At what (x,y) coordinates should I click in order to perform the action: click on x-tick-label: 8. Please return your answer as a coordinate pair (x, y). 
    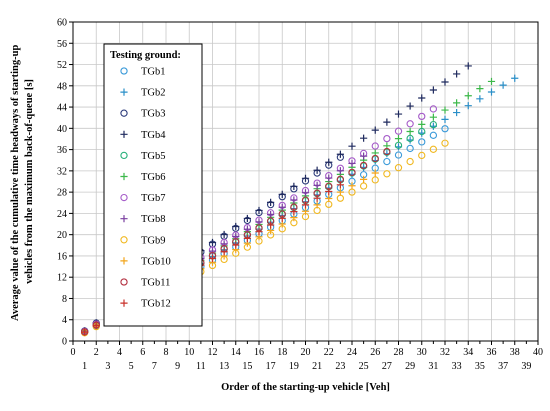
    Looking at the image, I should click on (166, 352).